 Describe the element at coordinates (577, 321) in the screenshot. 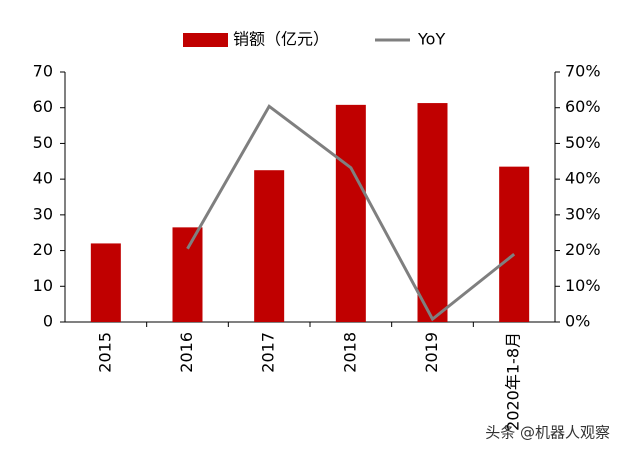

I see `y2-tick-label: 0%` at that location.